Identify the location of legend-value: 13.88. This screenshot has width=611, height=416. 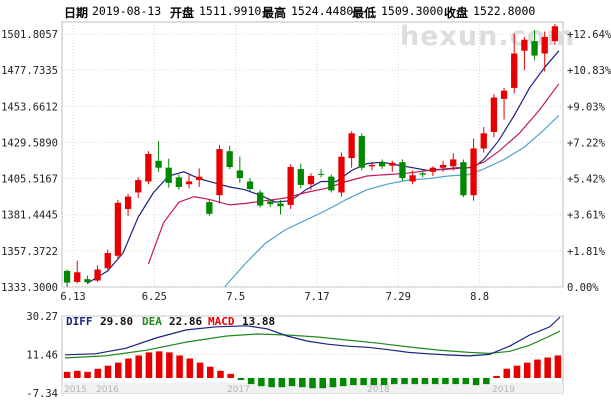
(258, 321).